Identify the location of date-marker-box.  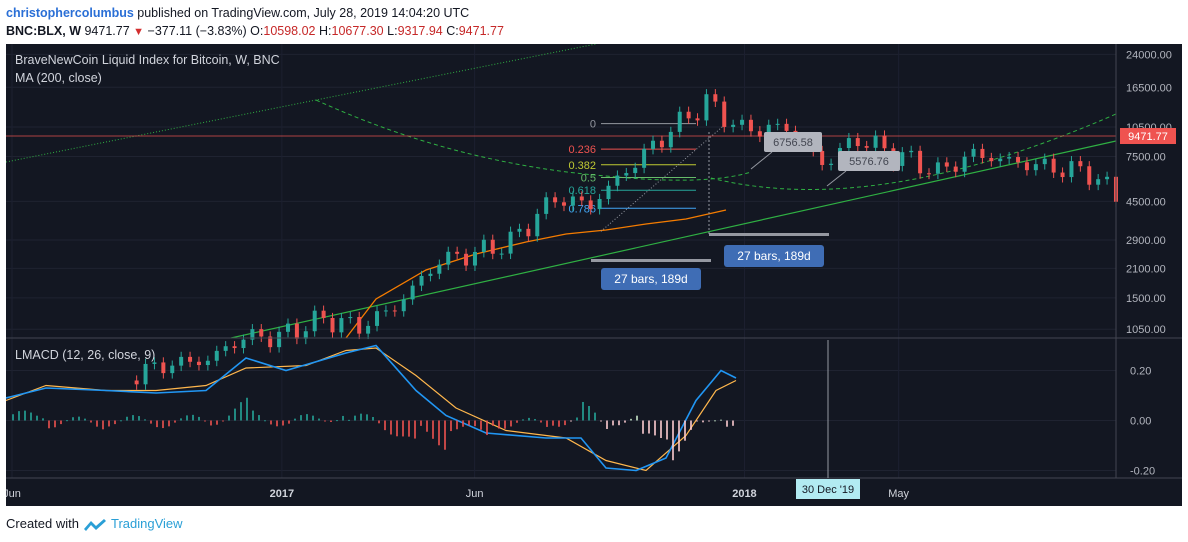
(828, 489).